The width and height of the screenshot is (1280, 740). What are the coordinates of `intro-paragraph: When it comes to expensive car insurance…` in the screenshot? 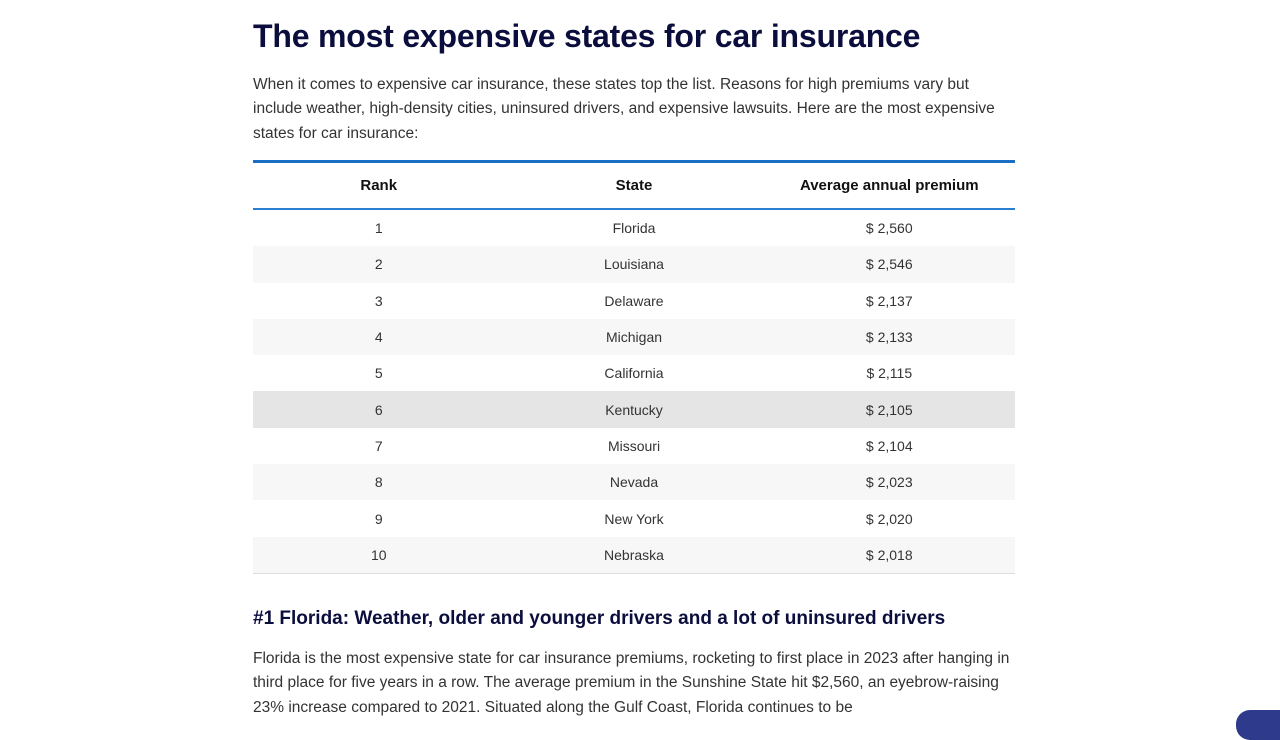 It's located at (624, 109).